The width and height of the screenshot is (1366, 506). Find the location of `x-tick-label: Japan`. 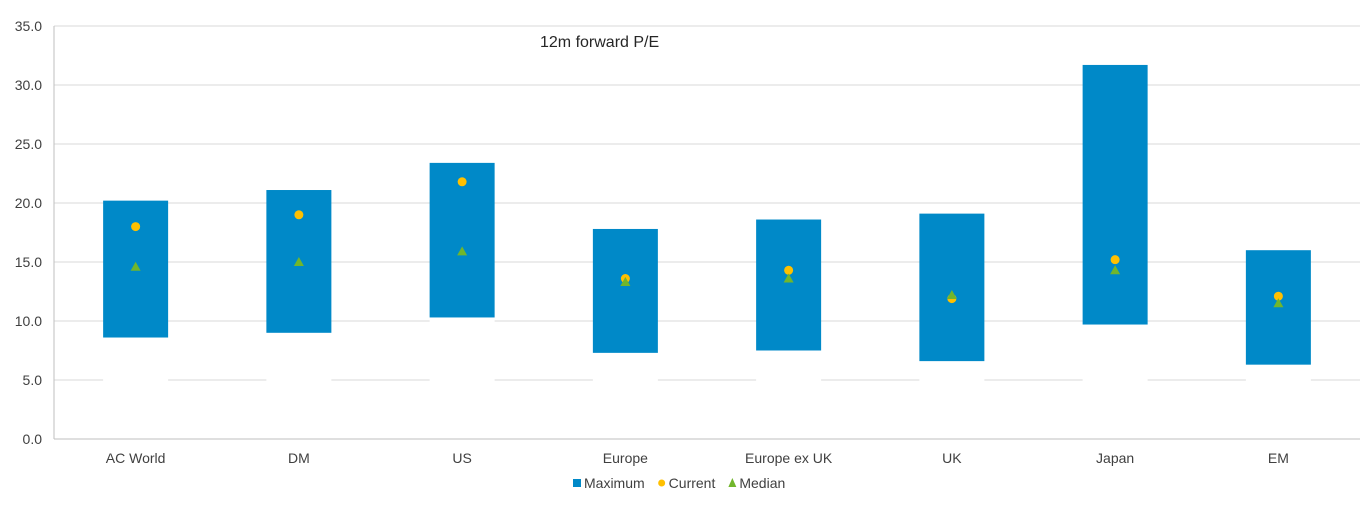

x-tick-label: Japan is located at coordinates (1115, 458).